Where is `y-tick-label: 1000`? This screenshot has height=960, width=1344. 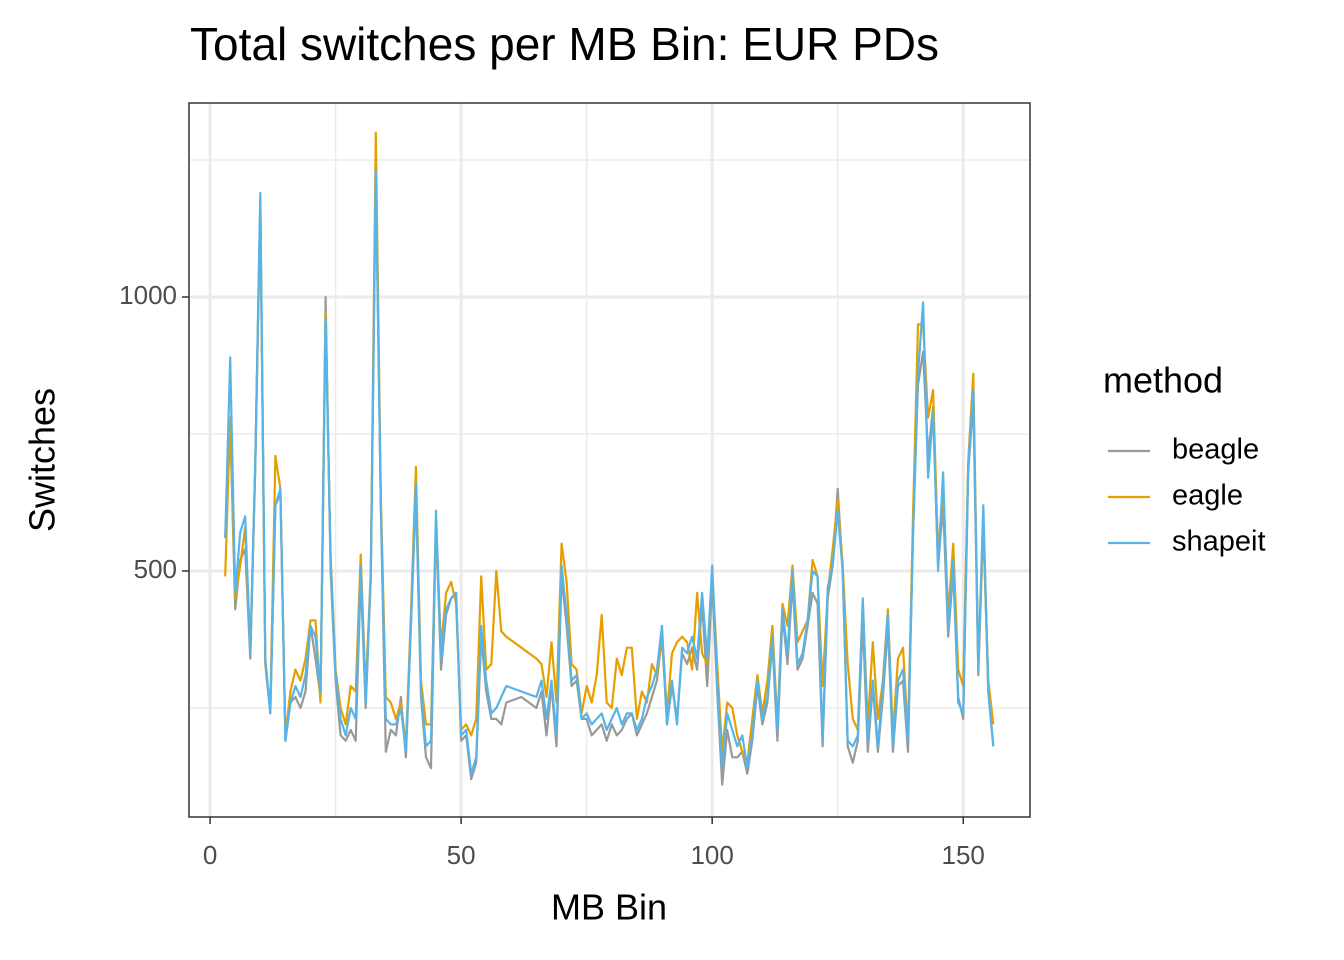 y-tick-label: 1000 is located at coordinates (148, 295).